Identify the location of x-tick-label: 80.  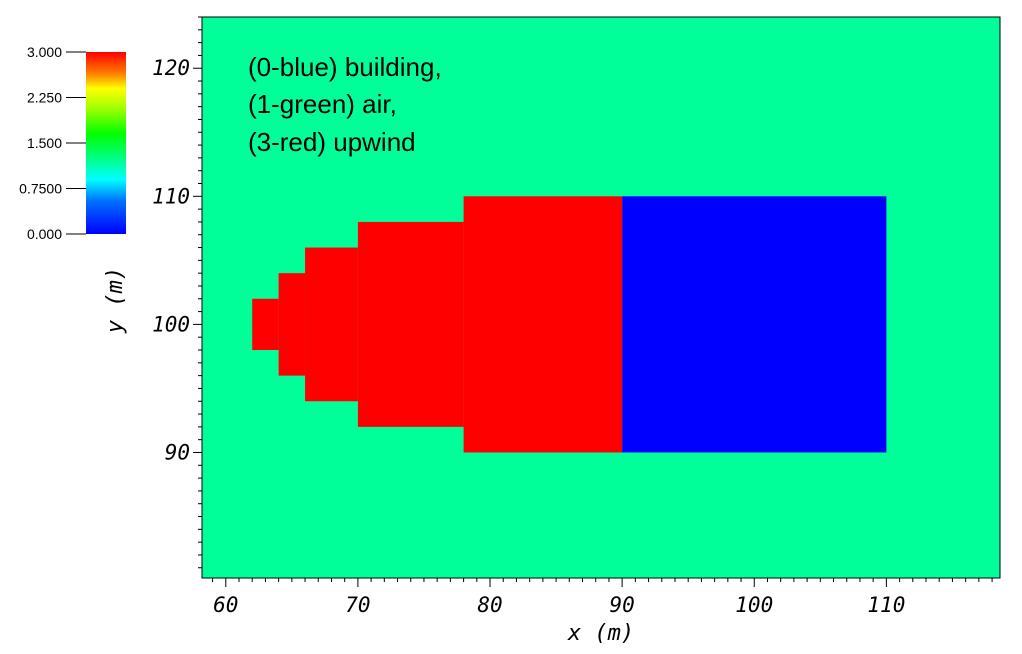
(489, 605).